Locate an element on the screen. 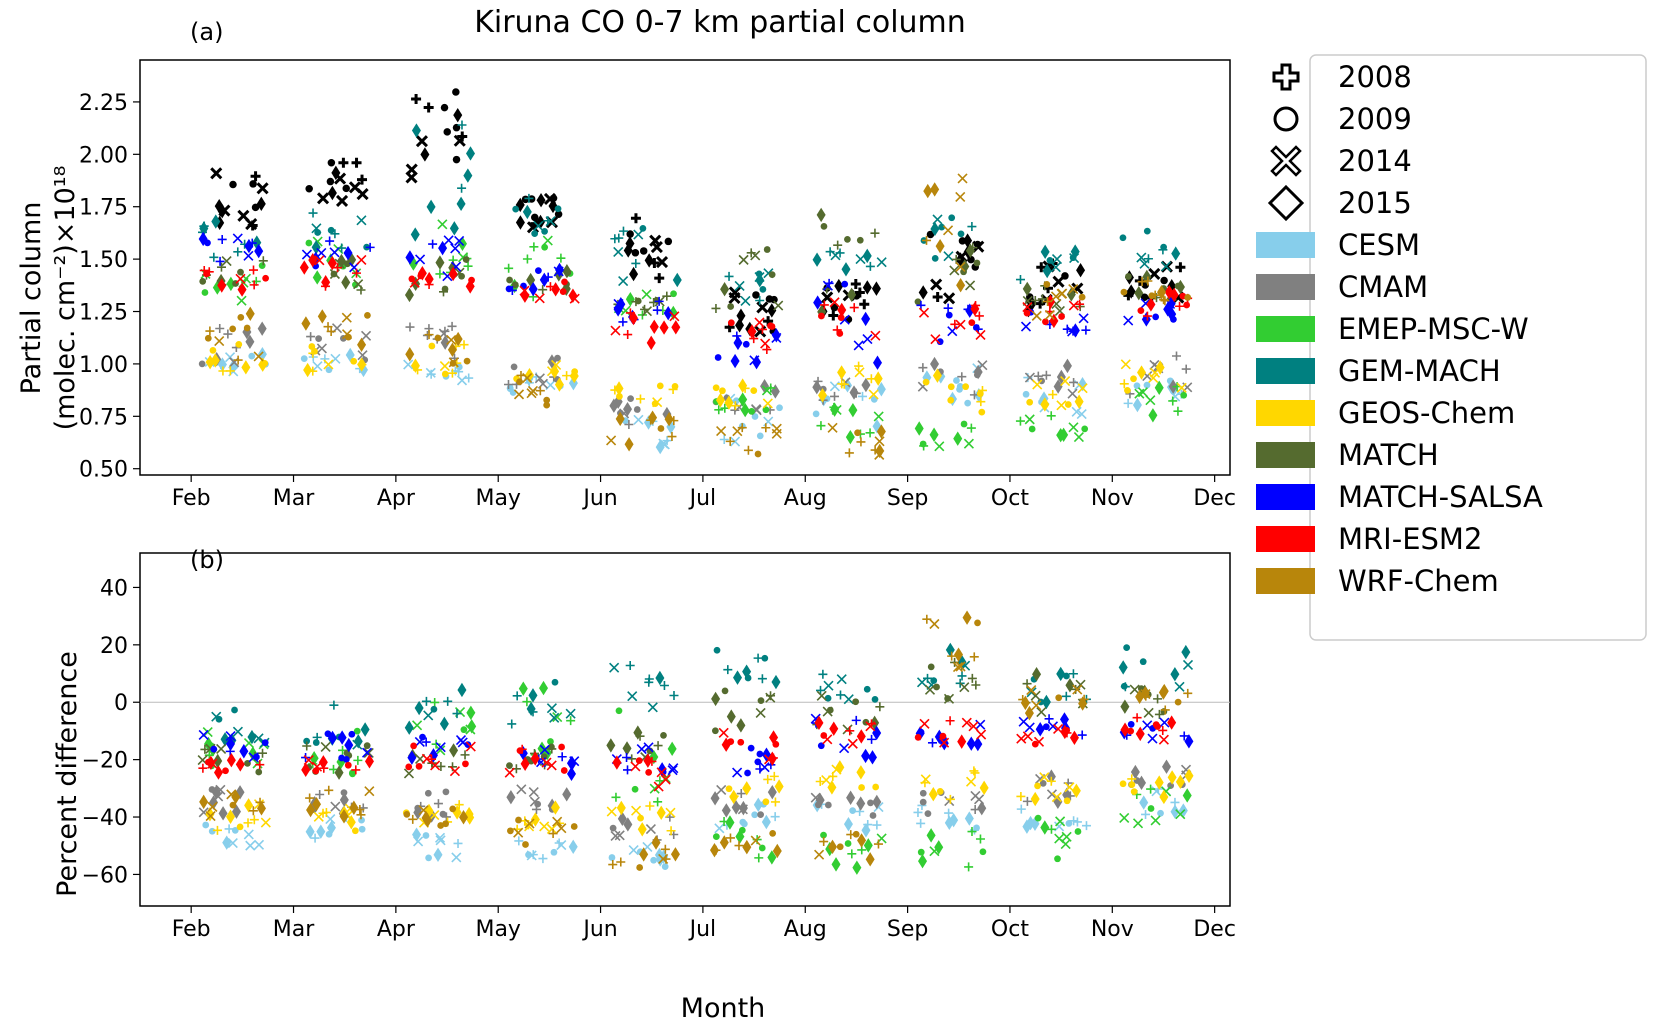 This screenshot has width=1656, height=1032. legend-swatch is located at coordinates (1285, 581).